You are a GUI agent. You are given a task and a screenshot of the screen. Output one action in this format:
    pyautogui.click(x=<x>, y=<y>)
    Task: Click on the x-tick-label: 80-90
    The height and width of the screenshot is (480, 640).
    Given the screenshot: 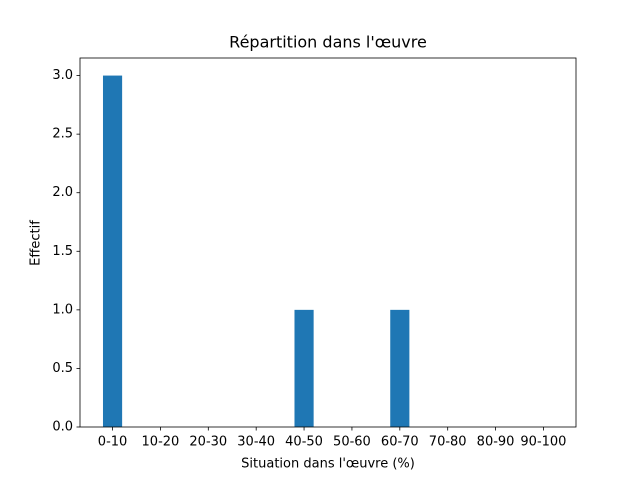 What is the action you would take?
    pyautogui.click(x=496, y=442)
    